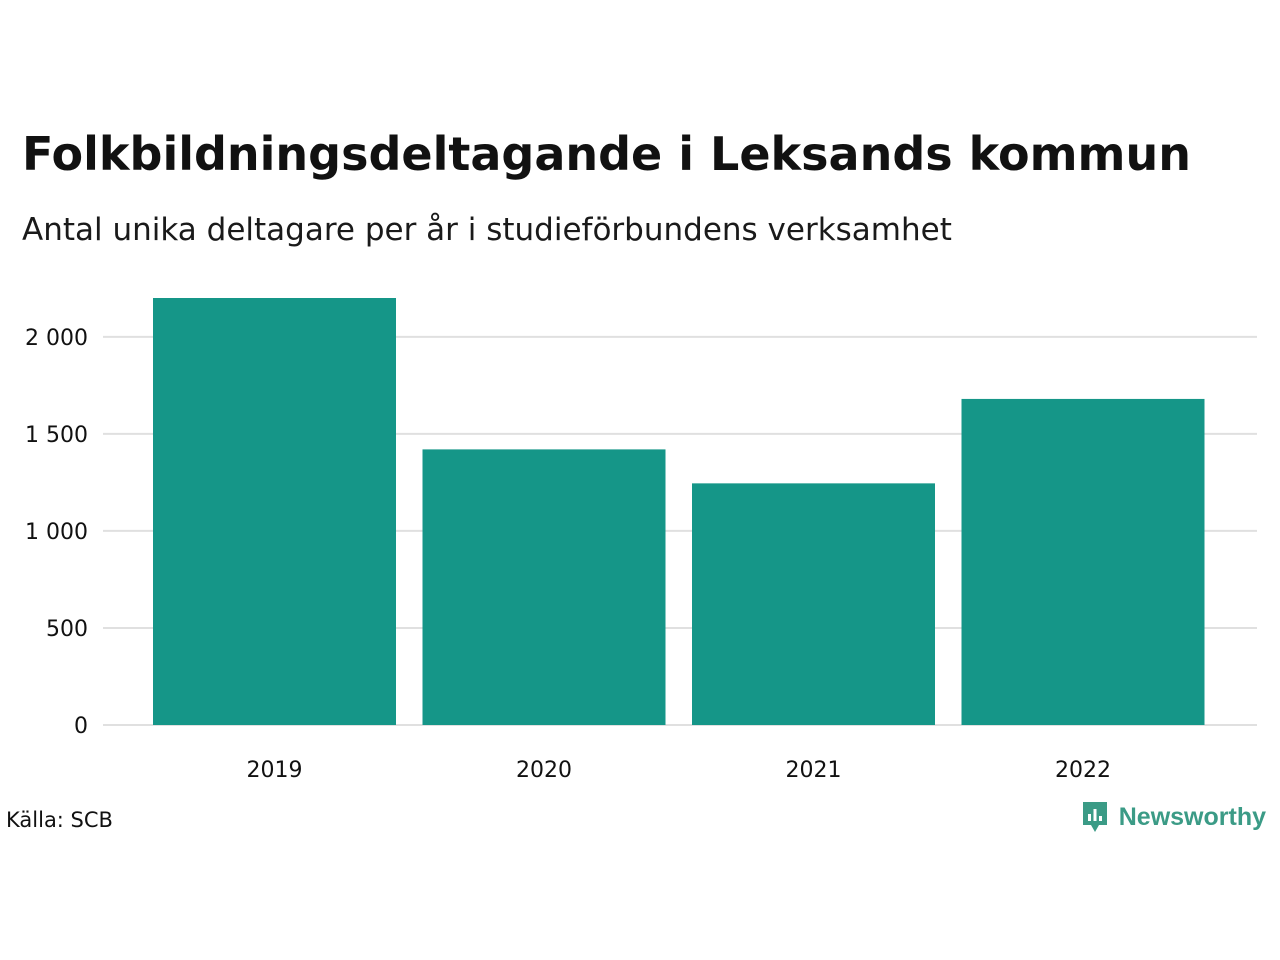 The height and width of the screenshot is (960, 1280). I want to click on x-tick-label: 2022, so click(1083, 770).